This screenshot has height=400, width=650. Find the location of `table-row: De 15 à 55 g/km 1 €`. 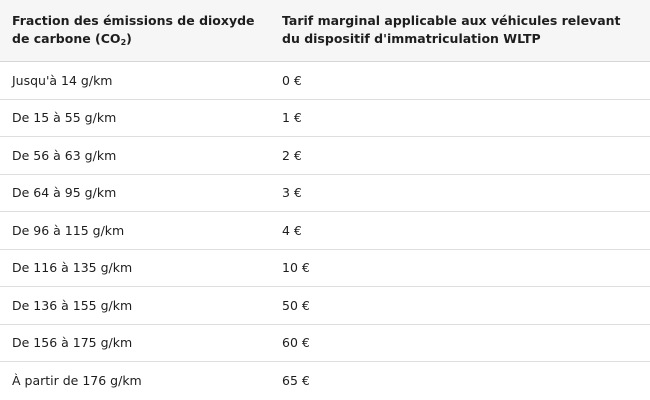

table-row: De 15 à 55 g/km 1 € is located at coordinates (325, 118).